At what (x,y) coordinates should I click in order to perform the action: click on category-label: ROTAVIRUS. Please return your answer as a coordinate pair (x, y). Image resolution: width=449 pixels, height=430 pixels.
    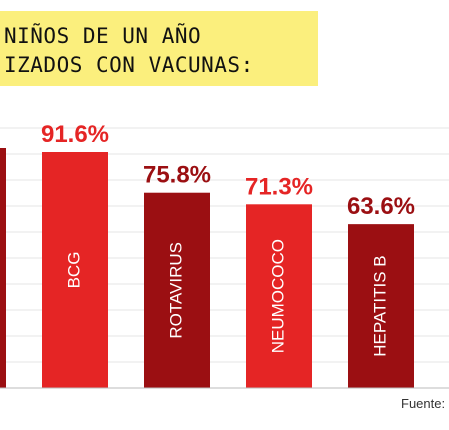
    Looking at the image, I should click on (175, 290).